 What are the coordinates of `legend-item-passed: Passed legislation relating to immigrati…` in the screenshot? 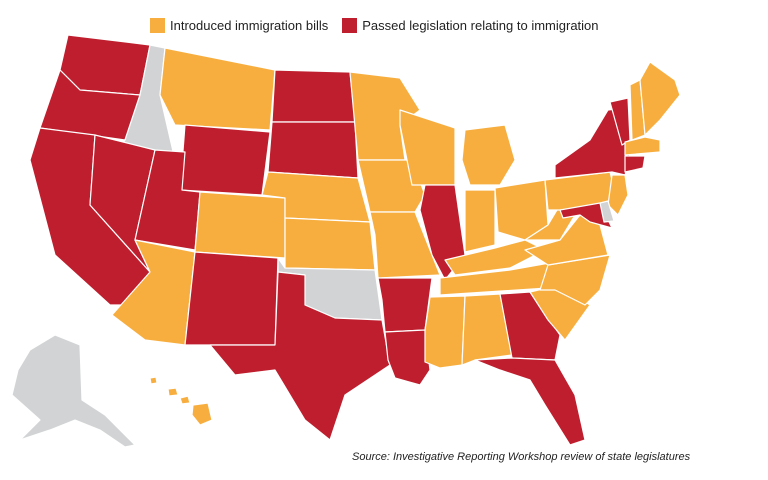 It's located at (470, 25).